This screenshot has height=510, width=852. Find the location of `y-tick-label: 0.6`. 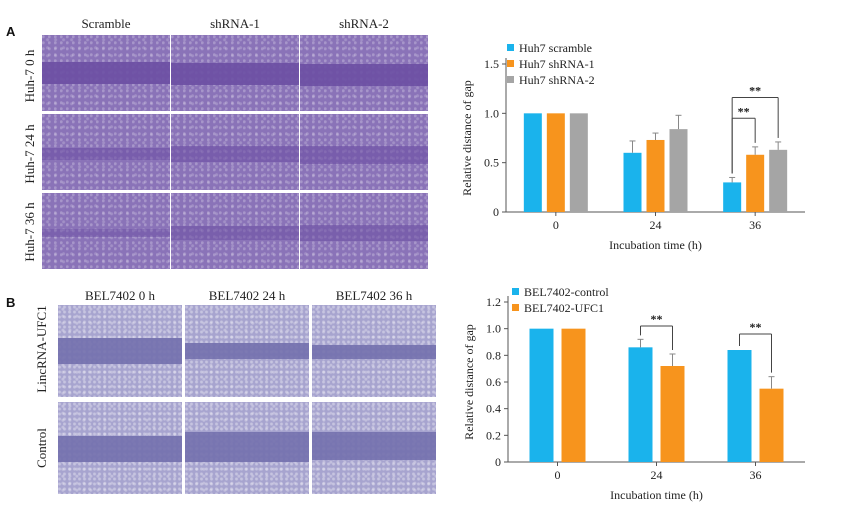

y-tick-label: 0.6 is located at coordinates (493, 382).